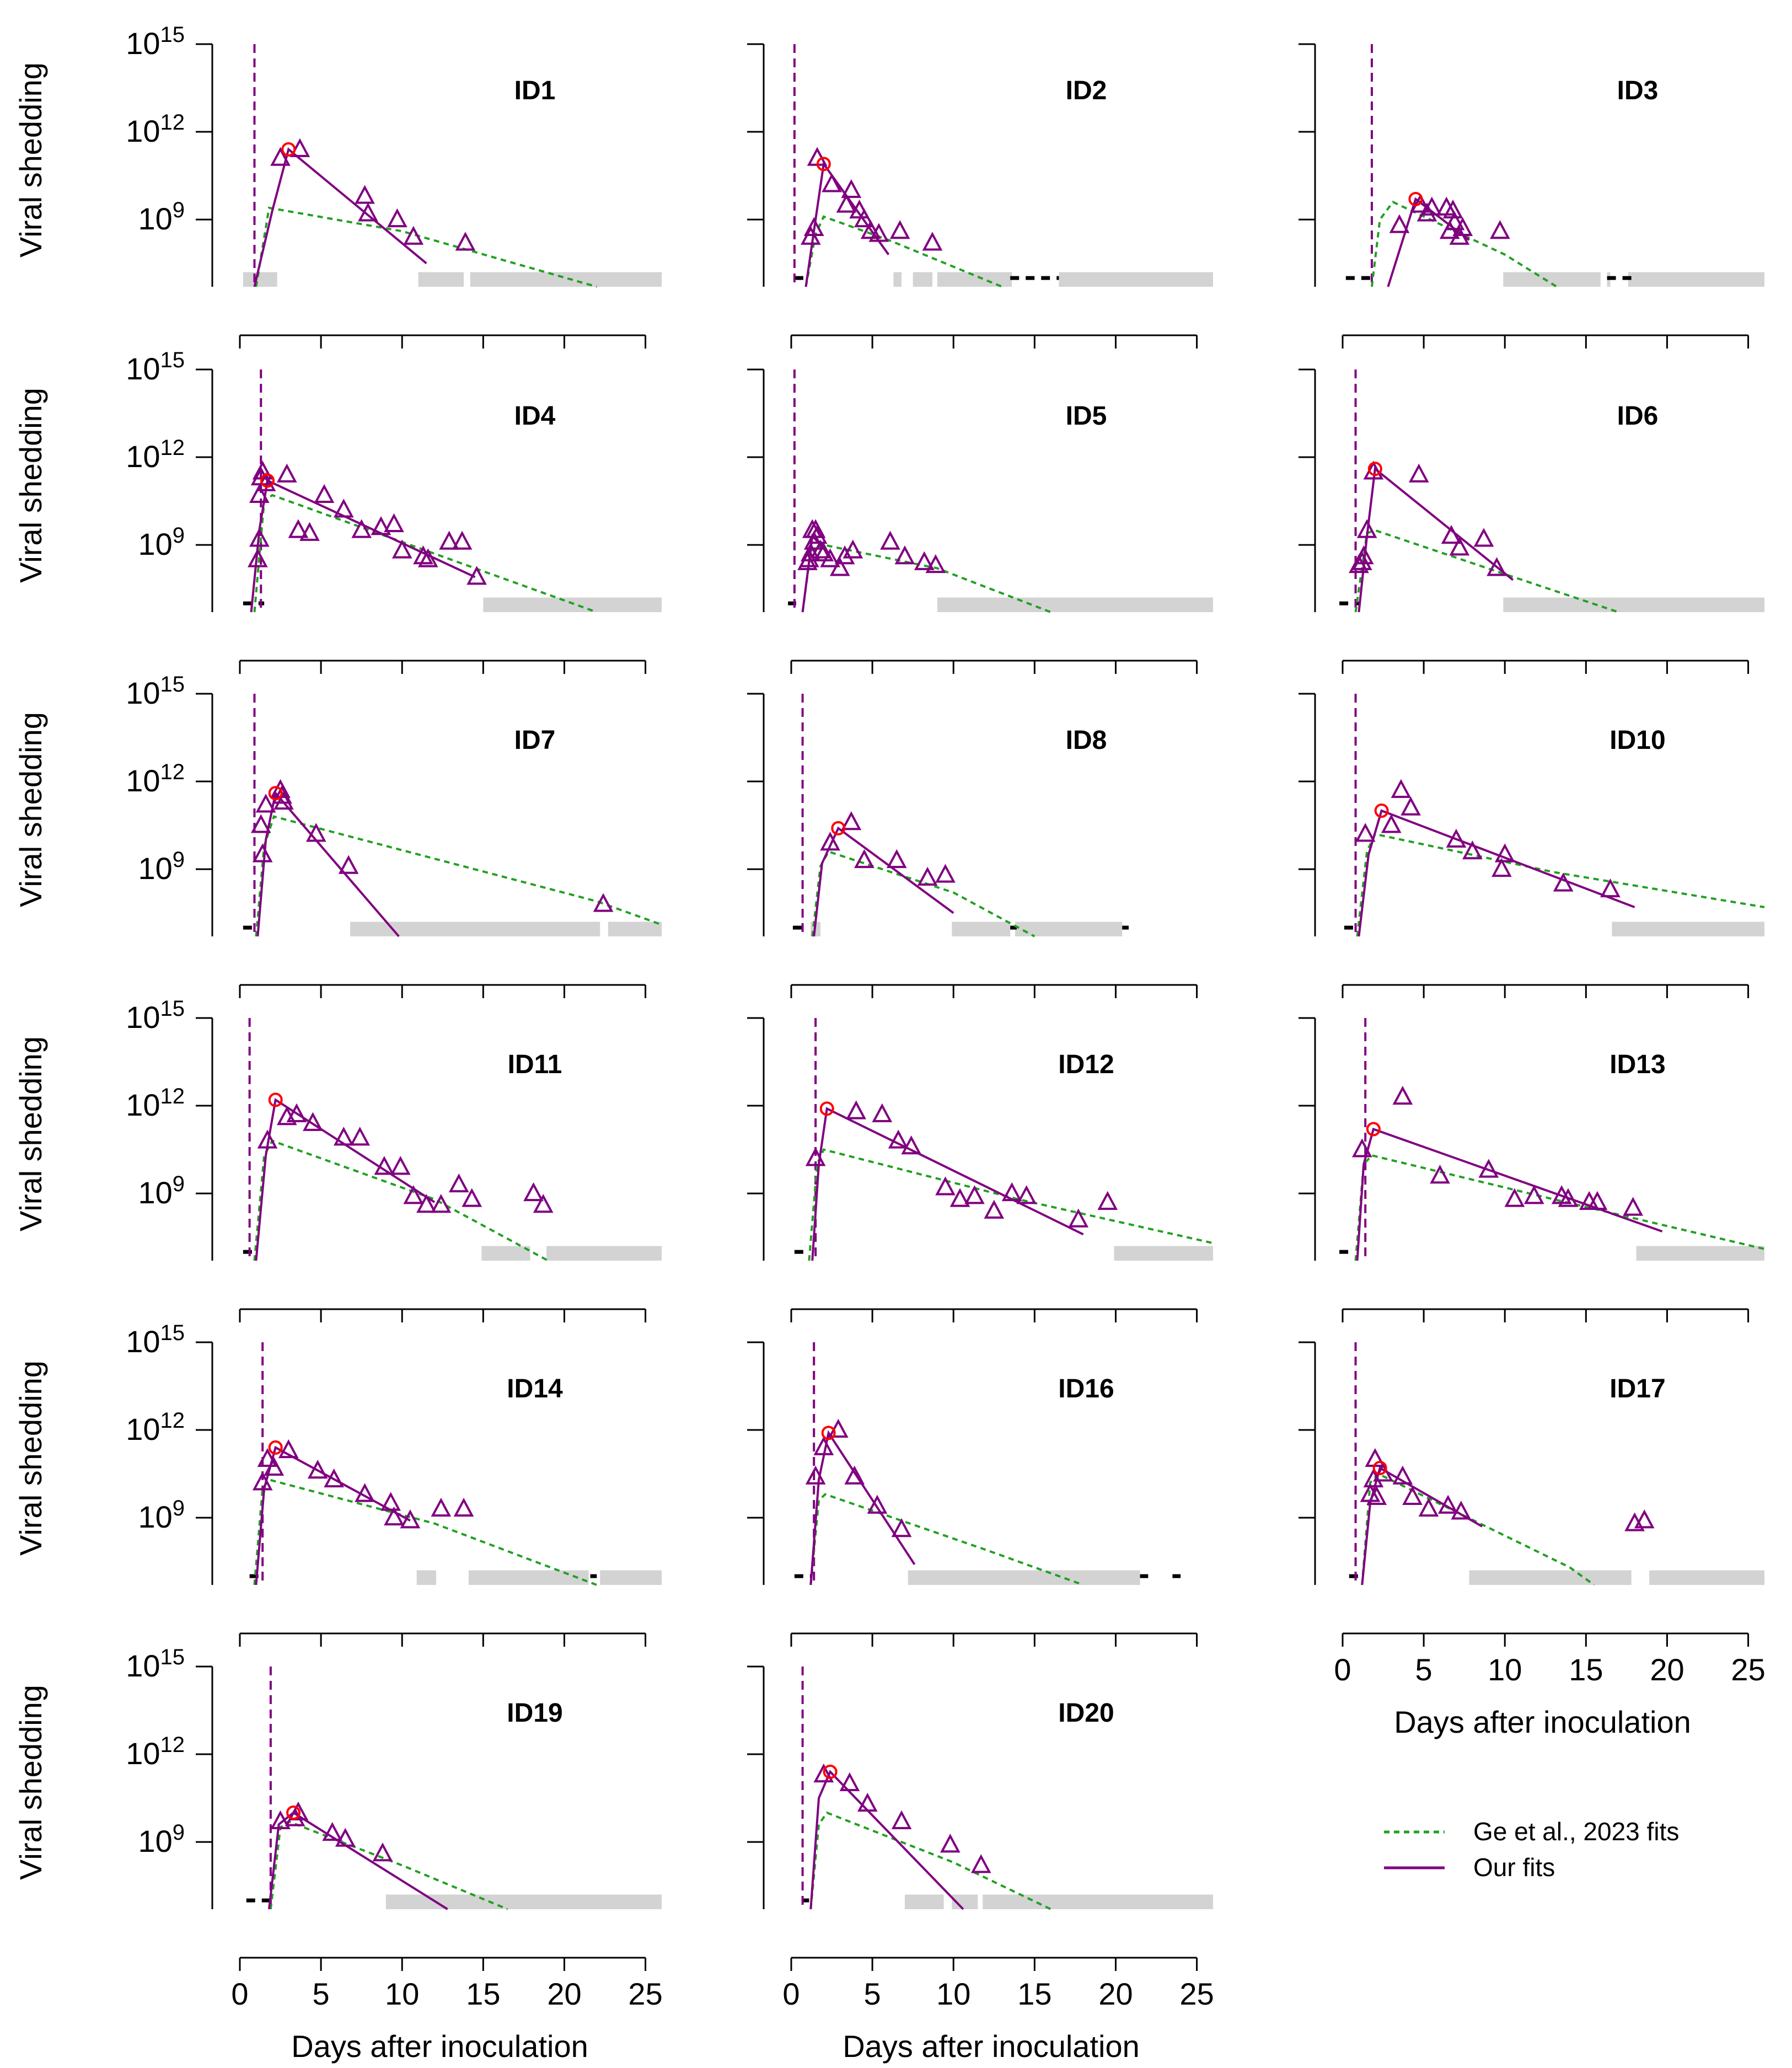  I want to click on panel-id-label: ID10, so click(1637, 741).